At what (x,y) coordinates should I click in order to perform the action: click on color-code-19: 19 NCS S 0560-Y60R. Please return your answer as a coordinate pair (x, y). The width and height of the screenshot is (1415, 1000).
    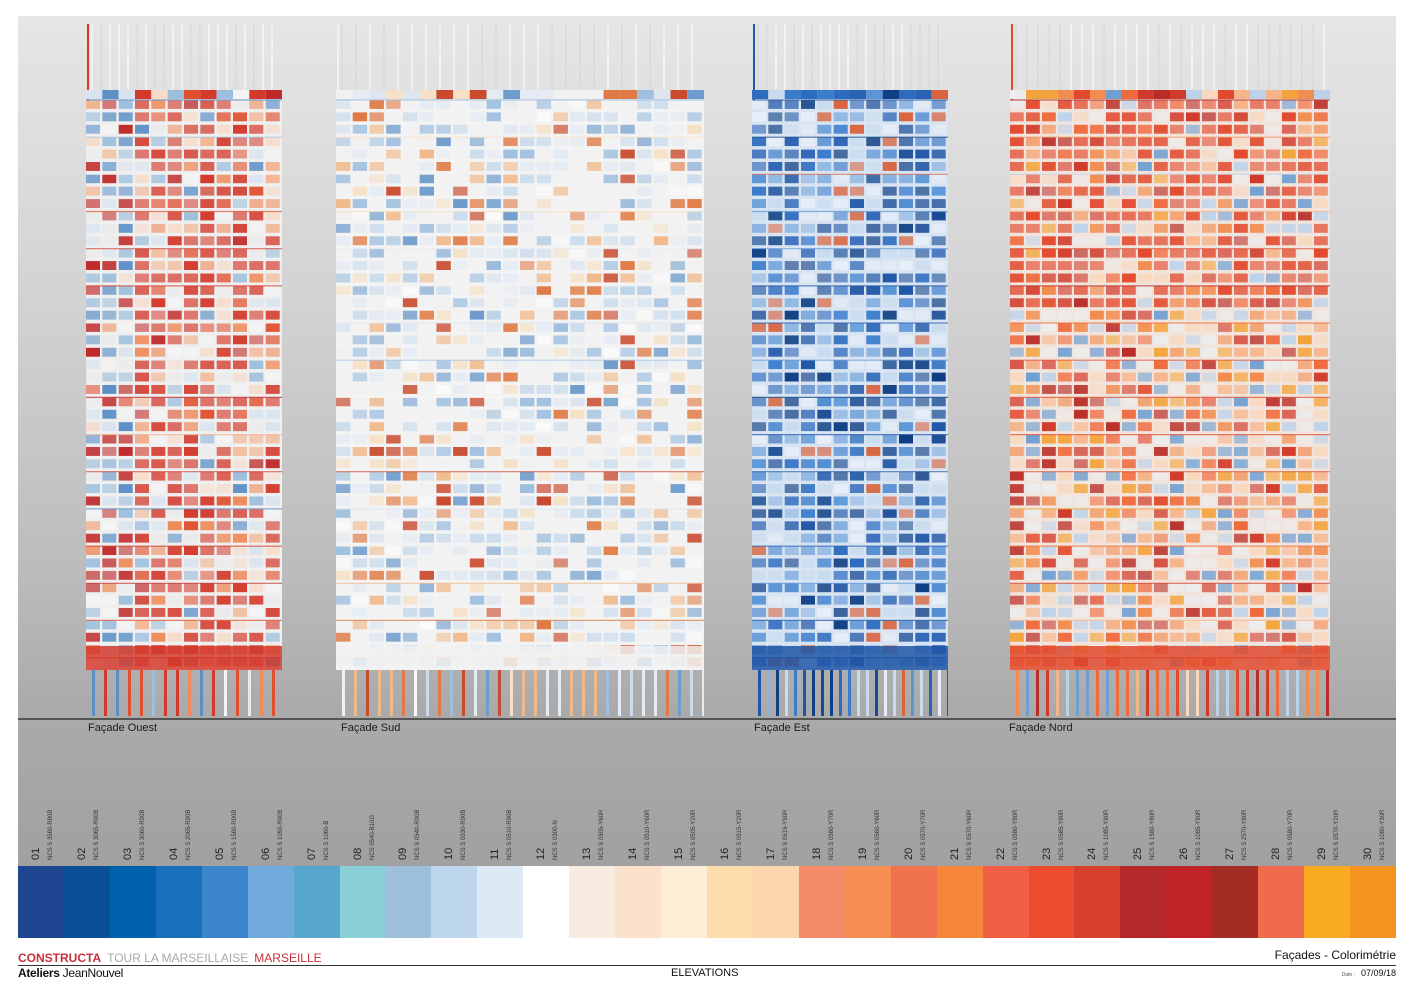
    Looking at the image, I should click on (876, 825).